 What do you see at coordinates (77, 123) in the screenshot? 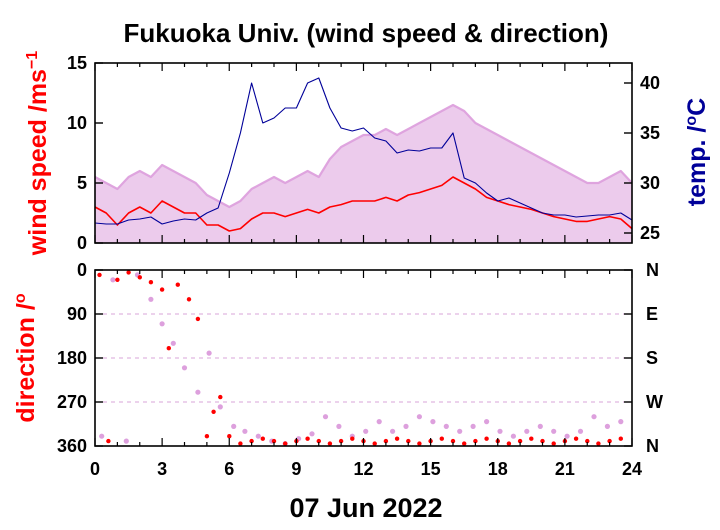
I see `speed-tick-label-10: 10` at bounding box center [77, 123].